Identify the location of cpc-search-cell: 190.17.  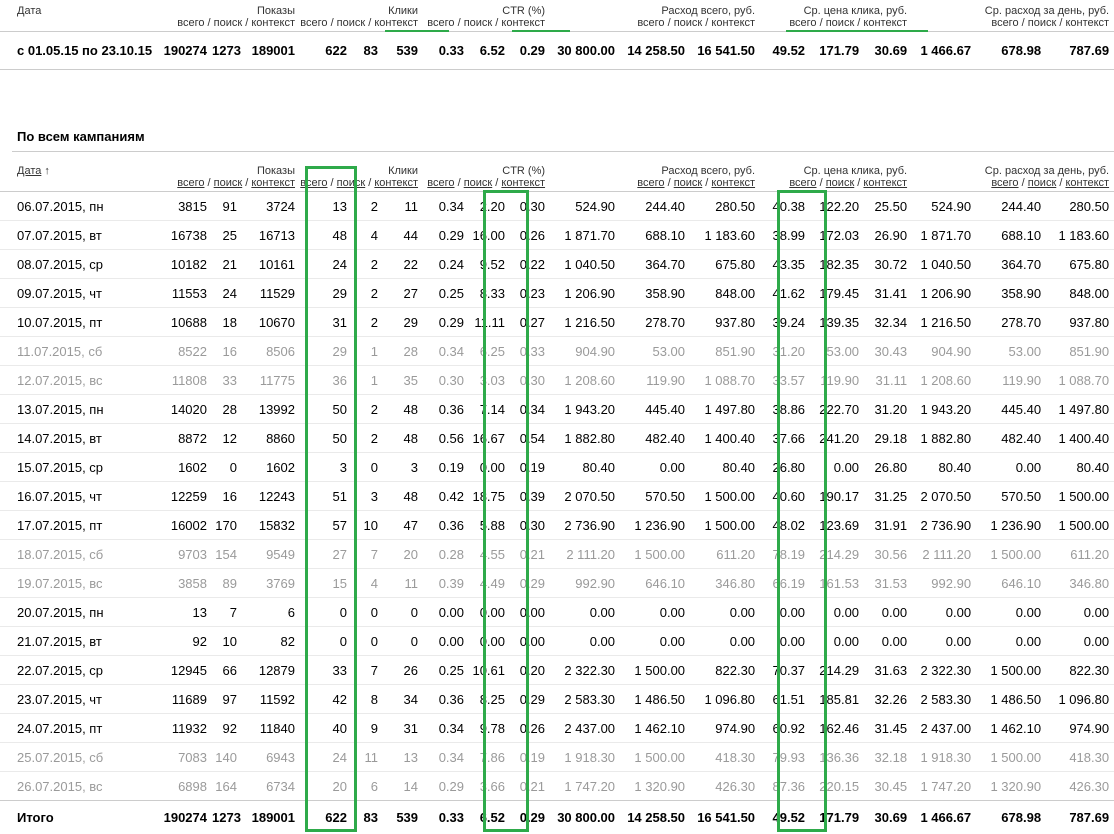
(837, 496).